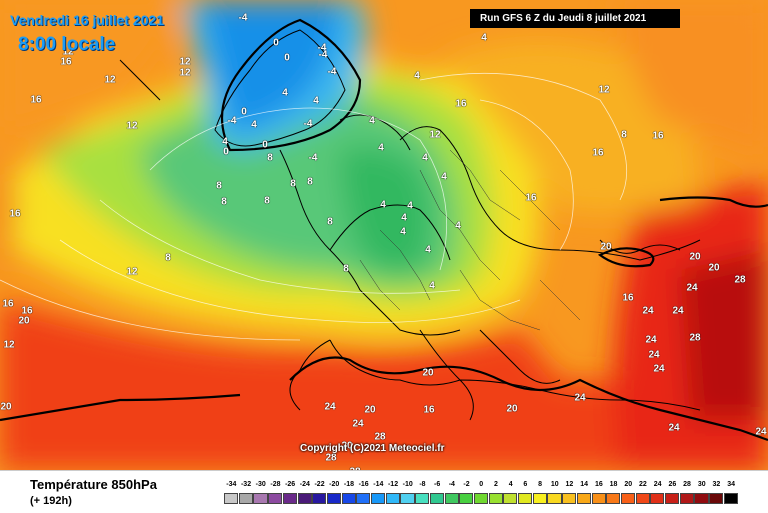  Describe the element at coordinates (451, 484) in the screenshot. I see `legend-tick: -4` at that location.